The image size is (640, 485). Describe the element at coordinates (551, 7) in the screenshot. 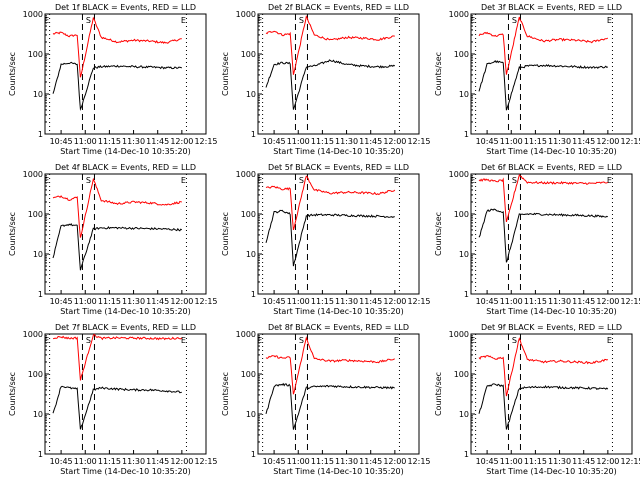

I see `chart-title: Det 3f BLACK = Events, RED = LLD` at that location.